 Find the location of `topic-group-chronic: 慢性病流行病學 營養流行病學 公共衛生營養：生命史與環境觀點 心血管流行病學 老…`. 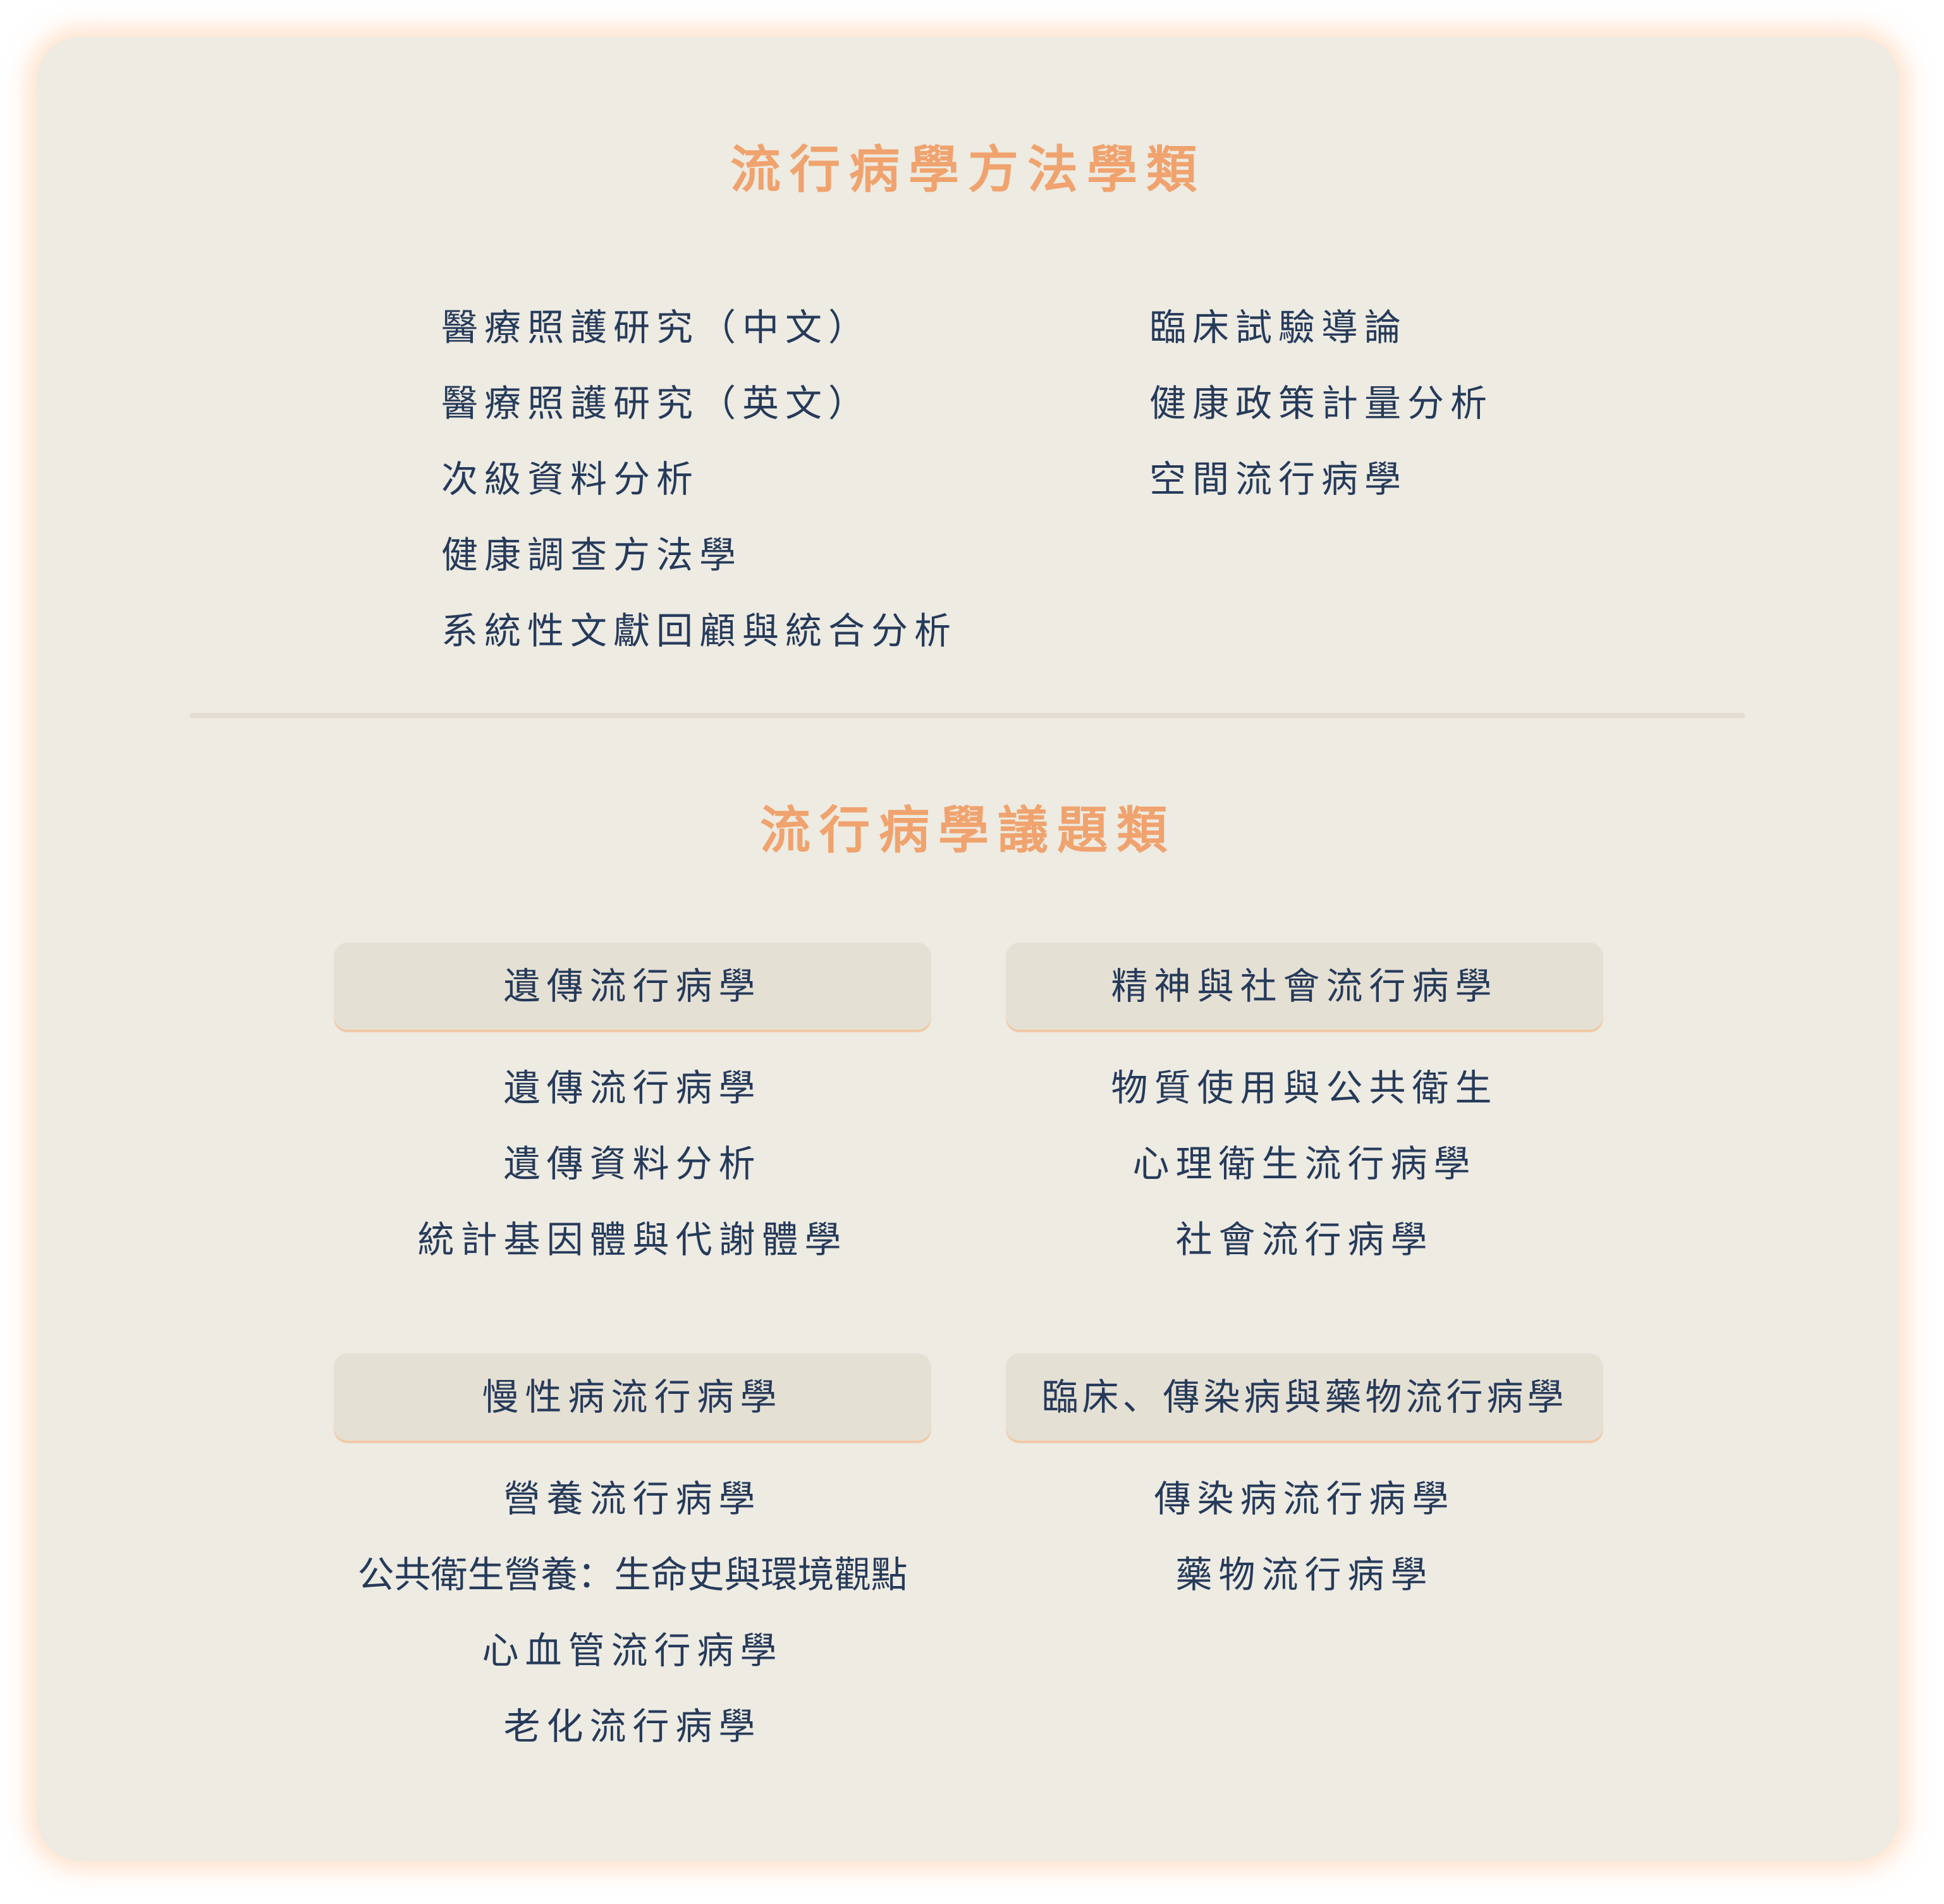

topic-group-chronic: 慢性病流行病學 營養流行病學 公共衛生營養：生命史與環境觀點 心血管流行病學 老… is located at coordinates (632, 1558).